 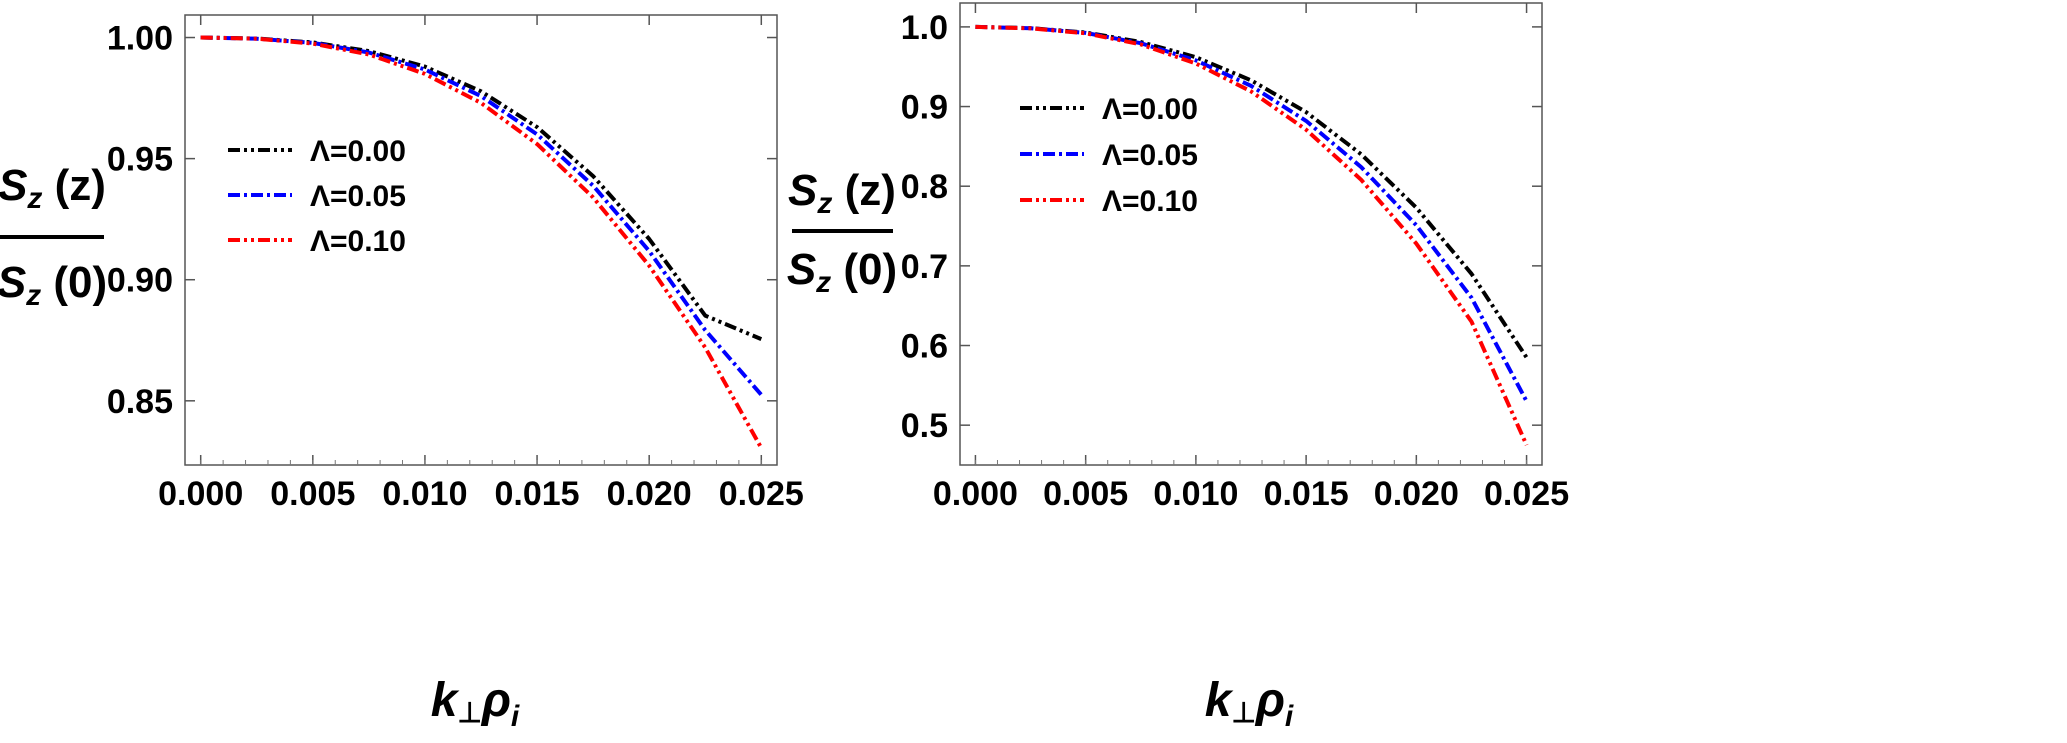 I want to click on y-tick-label: 0.95, so click(x=140, y=160).